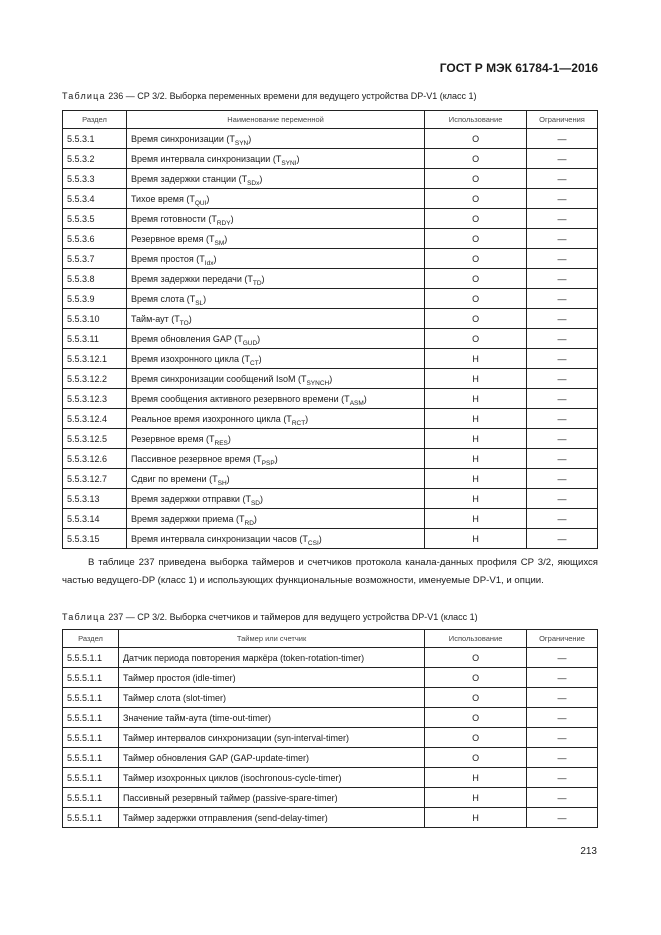 Image resolution: width=661 pixels, height=935 pixels. I want to click on table-row: 5.5.3.12.5 Резервное время (TRES) H —, so click(330, 438).